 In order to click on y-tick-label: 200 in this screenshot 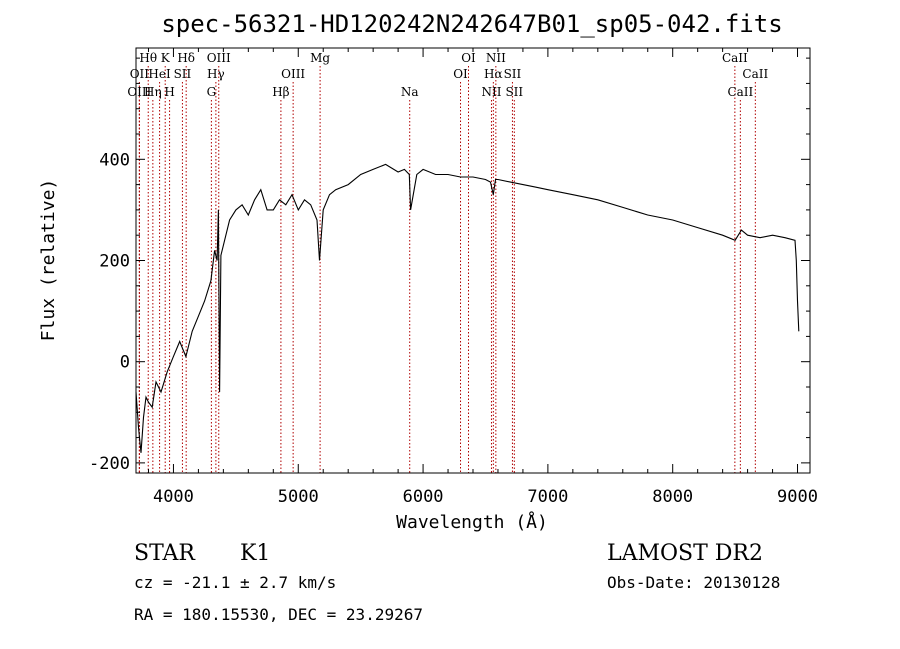, I will do `click(114, 262)`.